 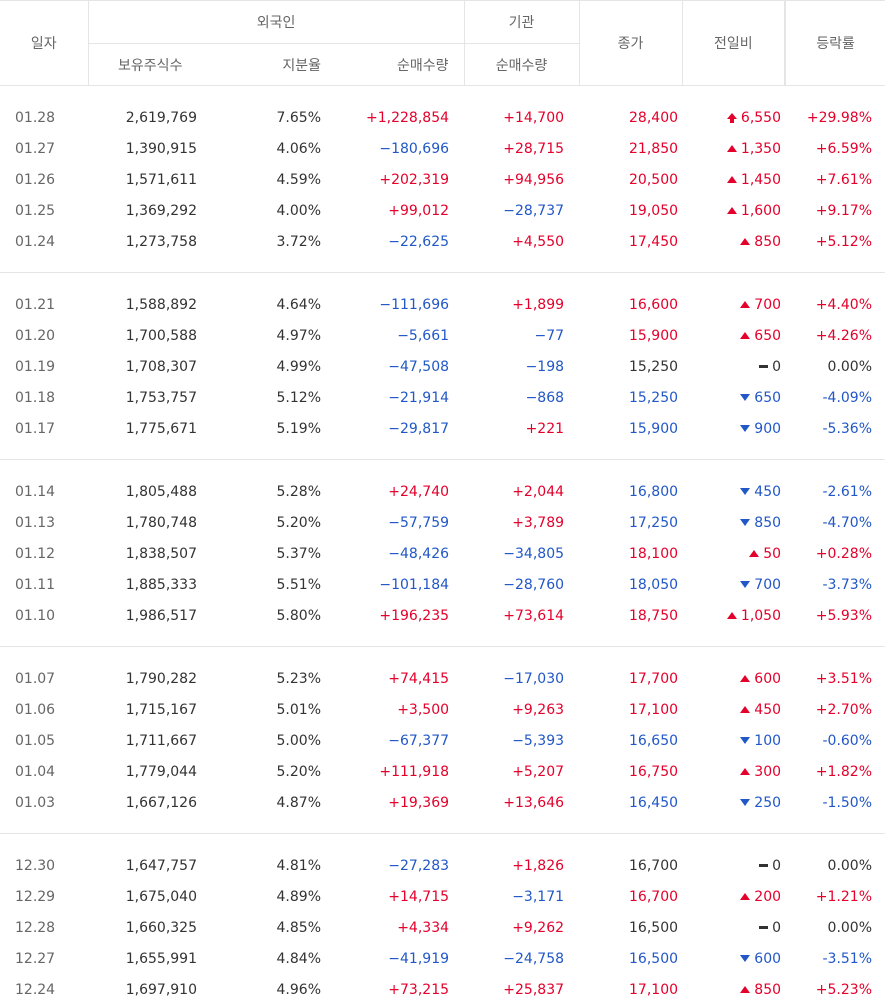 I want to click on close-cell: 19,050, so click(x=630, y=210).